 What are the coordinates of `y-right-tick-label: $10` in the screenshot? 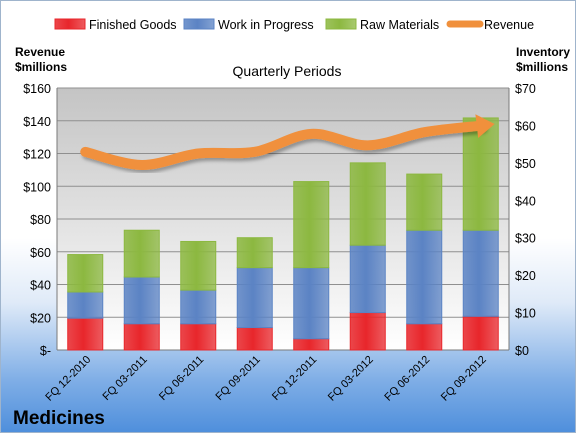 It's located at (525, 314).